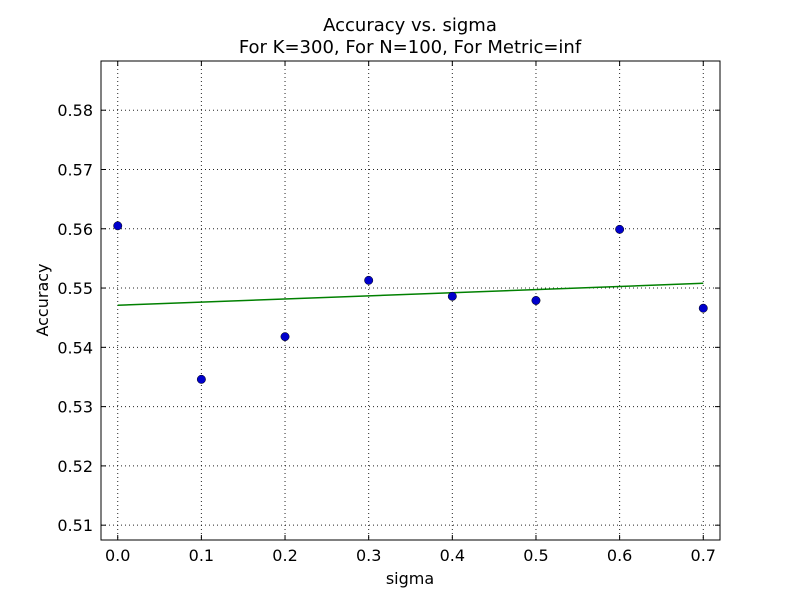  I want to click on x-tick-label: 0.3, so click(368, 555).